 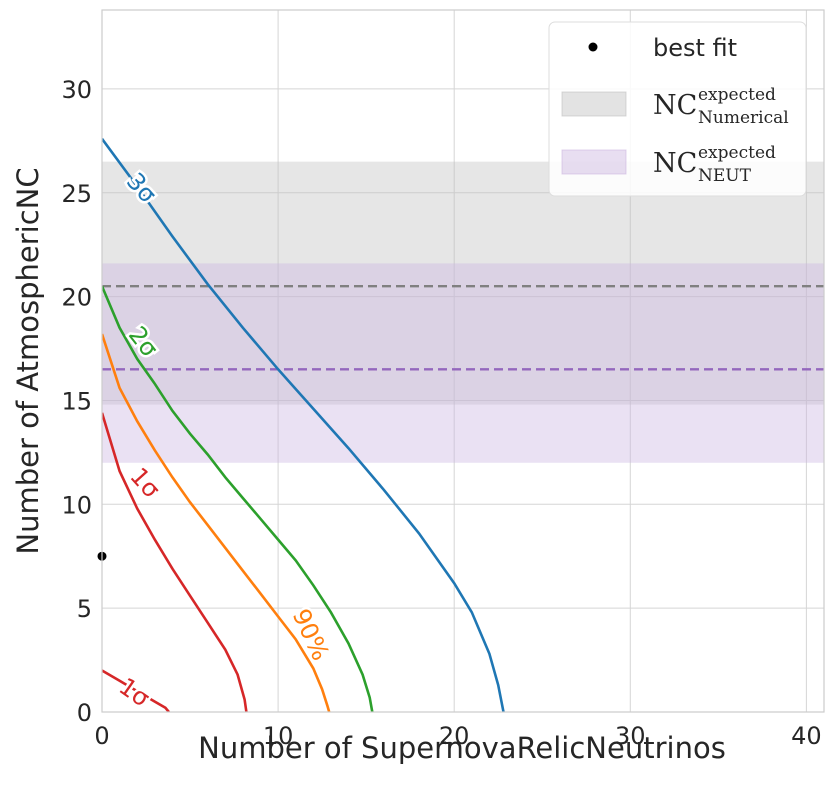 I want to click on y-tick-label: 30, so click(x=76, y=90).